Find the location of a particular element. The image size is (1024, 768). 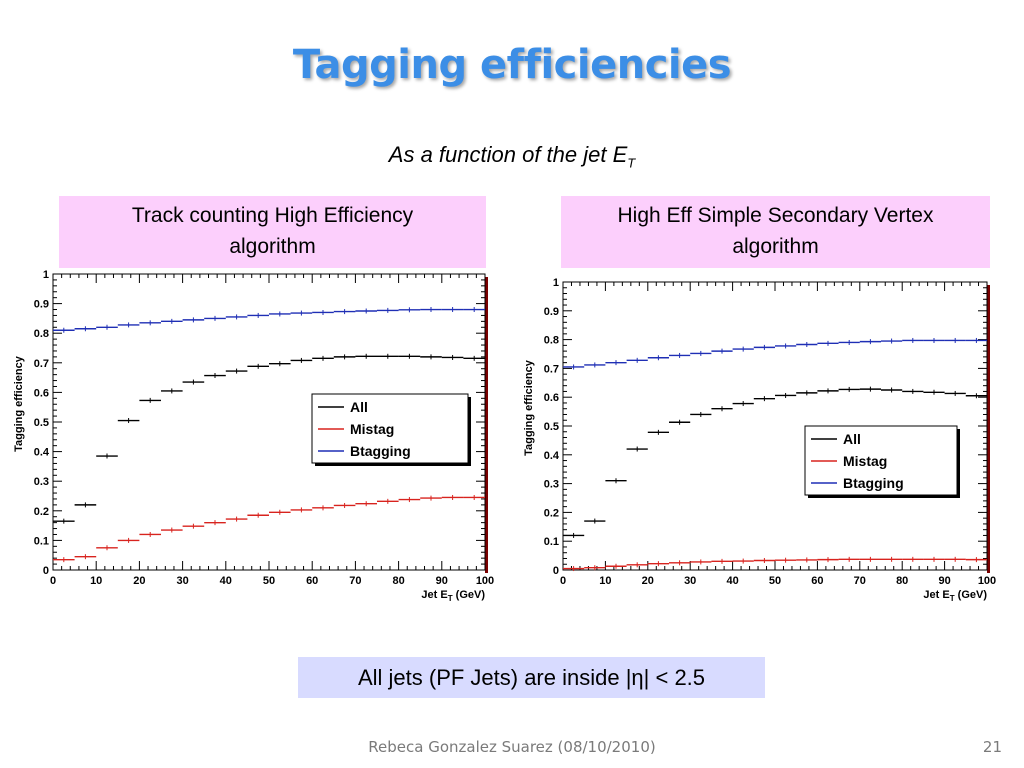

left-panel-label-line1: Track counting High Efficiency is located at coordinates (272, 215).